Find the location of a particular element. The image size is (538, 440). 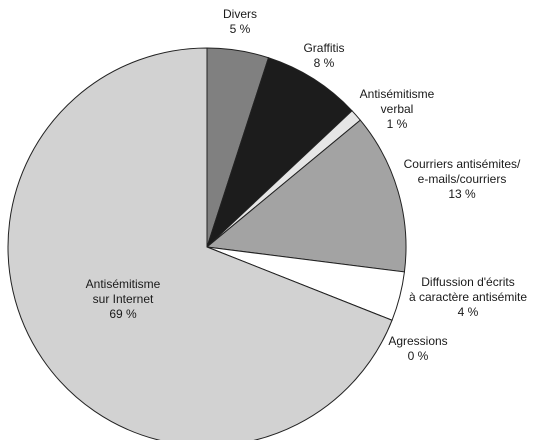

pie-slice-label-line: 69 % is located at coordinates (123, 314).